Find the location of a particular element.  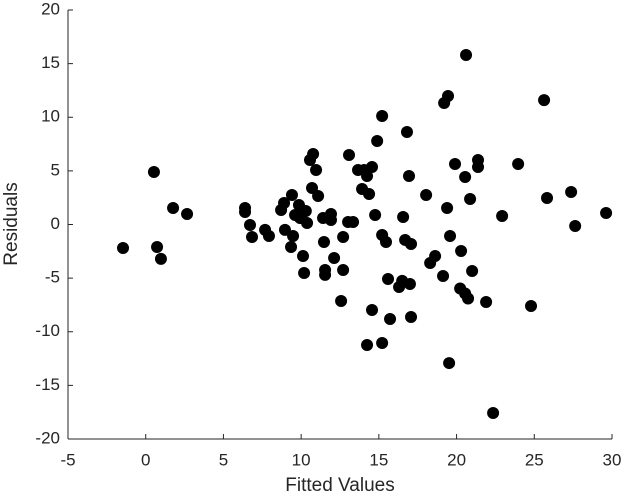

y-tick-label: -5 is located at coordinates (52, 277).